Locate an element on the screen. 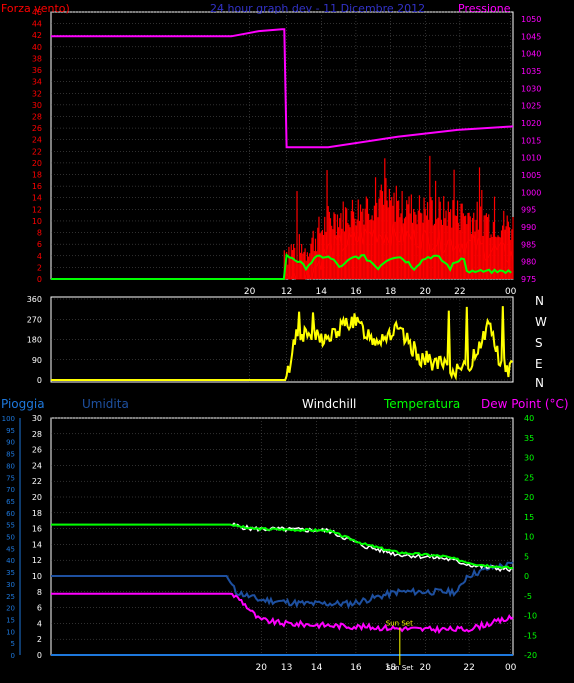 This screenshot has height=683, width=574. humidity-tick-label: 2 is located at coordinates (39, 639).